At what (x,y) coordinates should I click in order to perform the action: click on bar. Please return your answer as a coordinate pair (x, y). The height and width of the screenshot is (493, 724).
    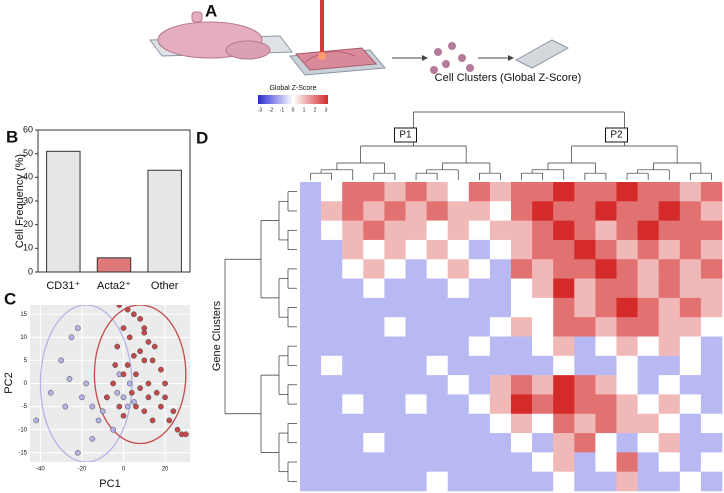
    Looking at the image, I should click on (164, 221).